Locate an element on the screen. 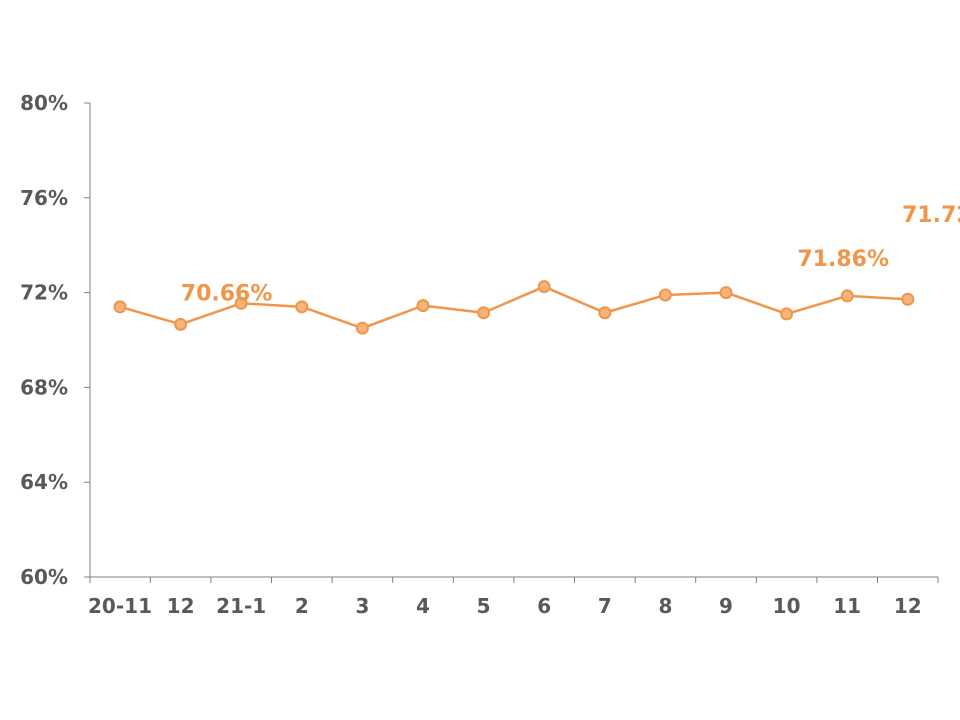 This screenshot has width=960, height=720. x-tick-label: 7 is located at coordinates (605, 606).